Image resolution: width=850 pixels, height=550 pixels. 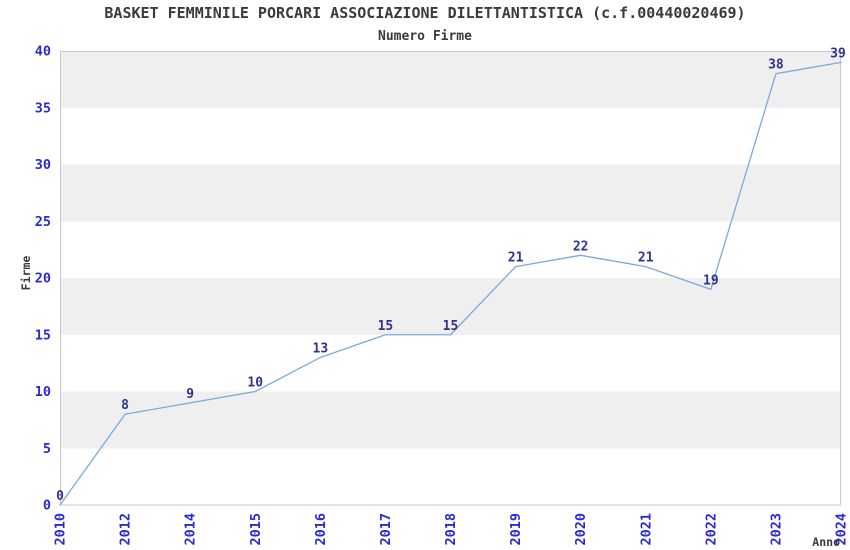 I want to click on y-tick-label: 40, so click(x=43, y=52).